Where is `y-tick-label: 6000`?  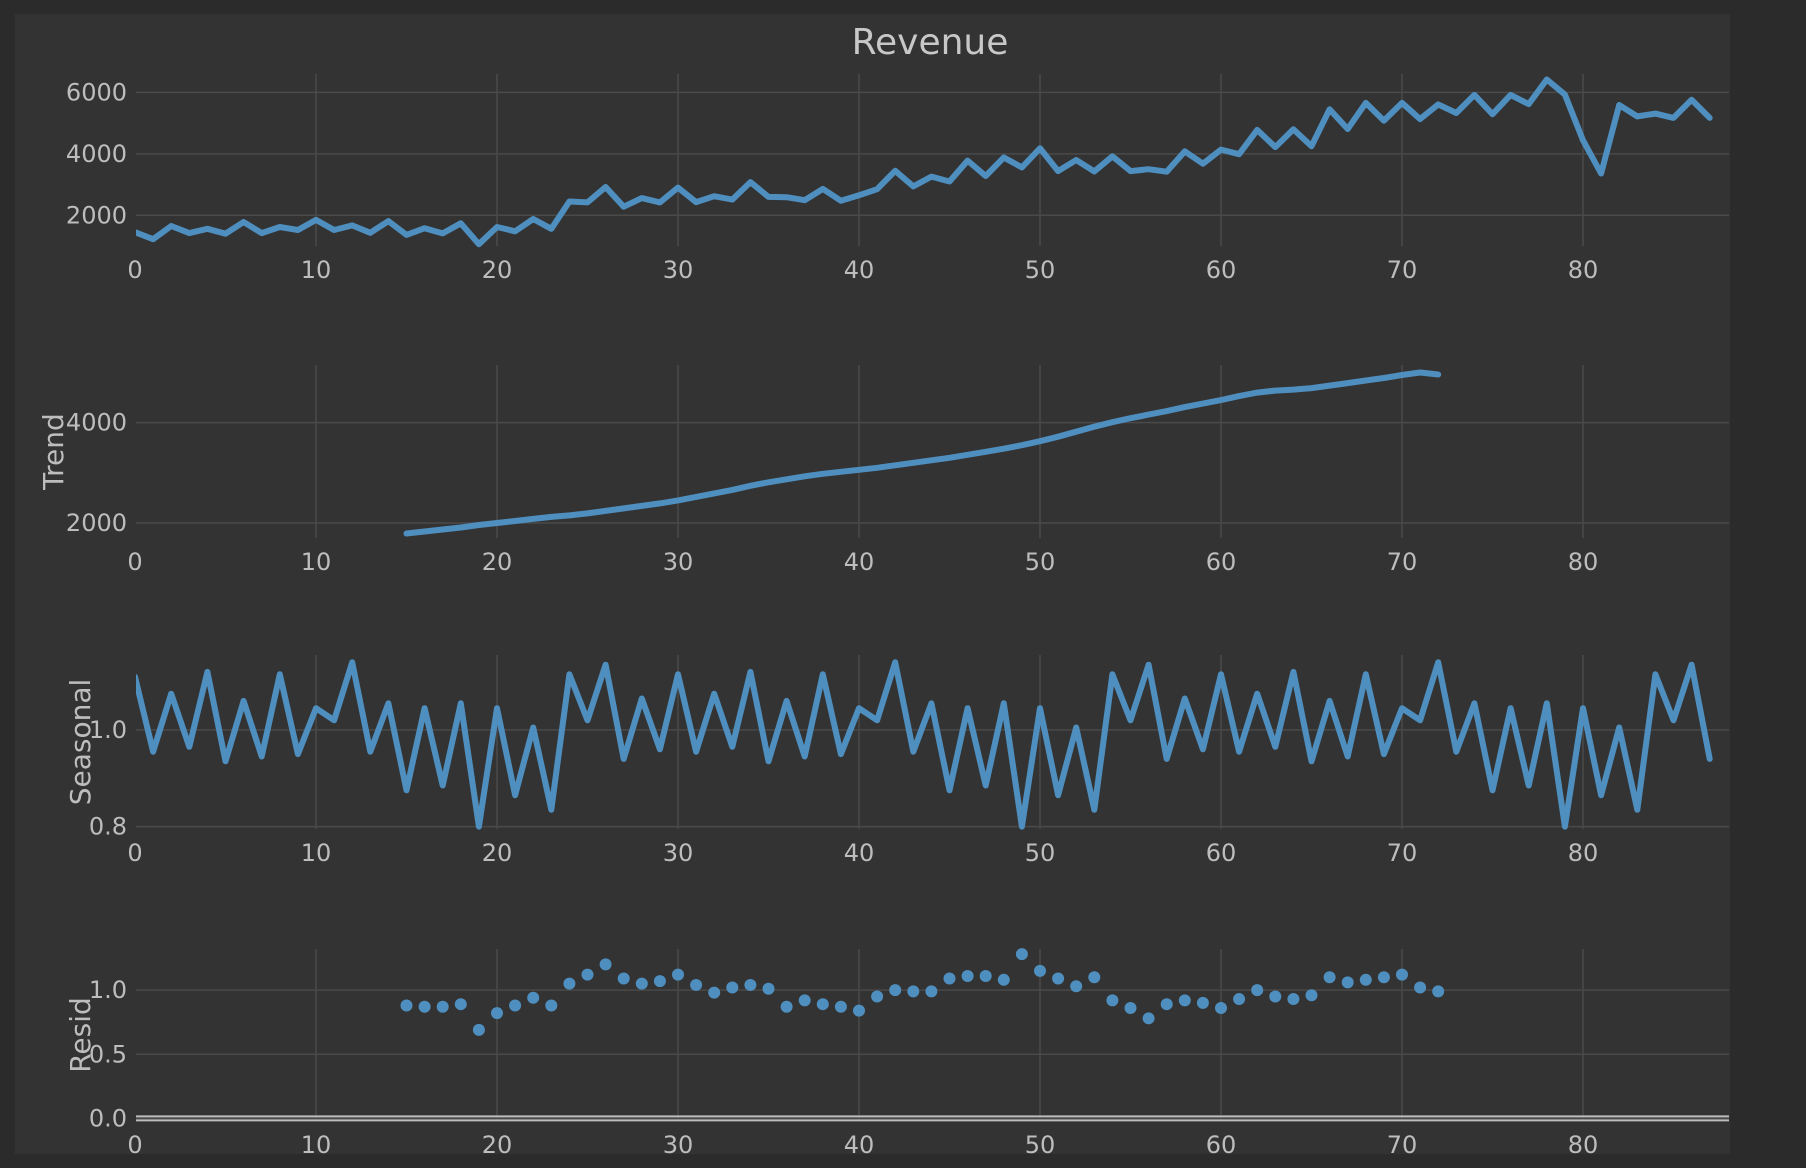
y-tick-label: 6000 is located at coordinates (96, 92).